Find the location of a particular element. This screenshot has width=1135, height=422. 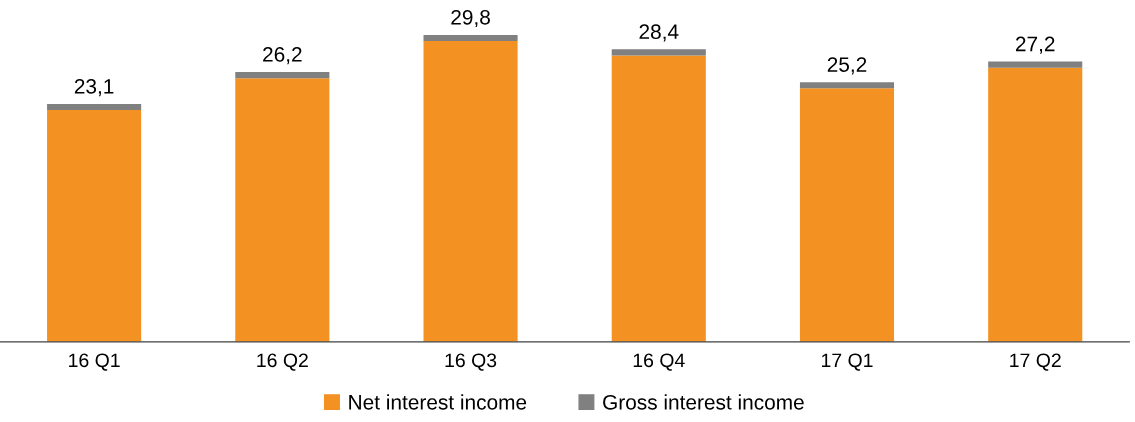

annotation: 28,4 is located at coordinates (659, 33).